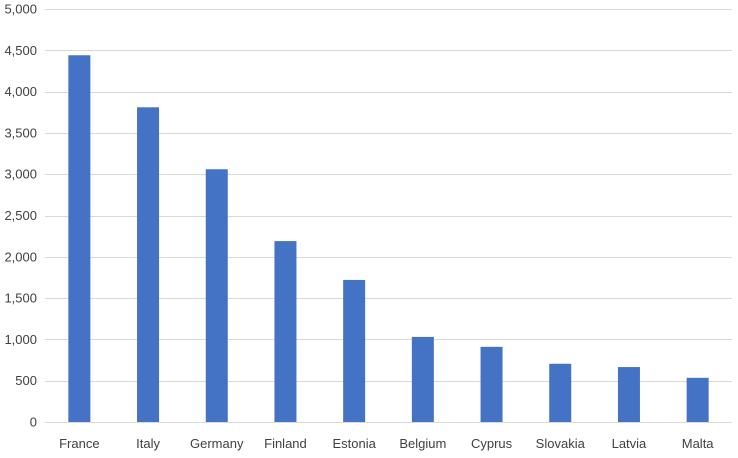 The image size is (738, 458). Describe the element at coordinates (79, 238) in the screenshot. I see `bar-france` at that location.